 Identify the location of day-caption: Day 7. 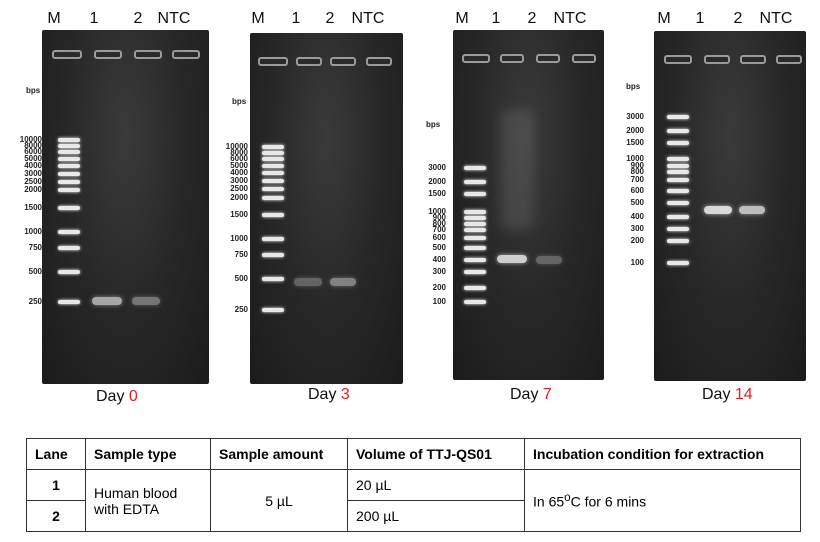
(531, 395).